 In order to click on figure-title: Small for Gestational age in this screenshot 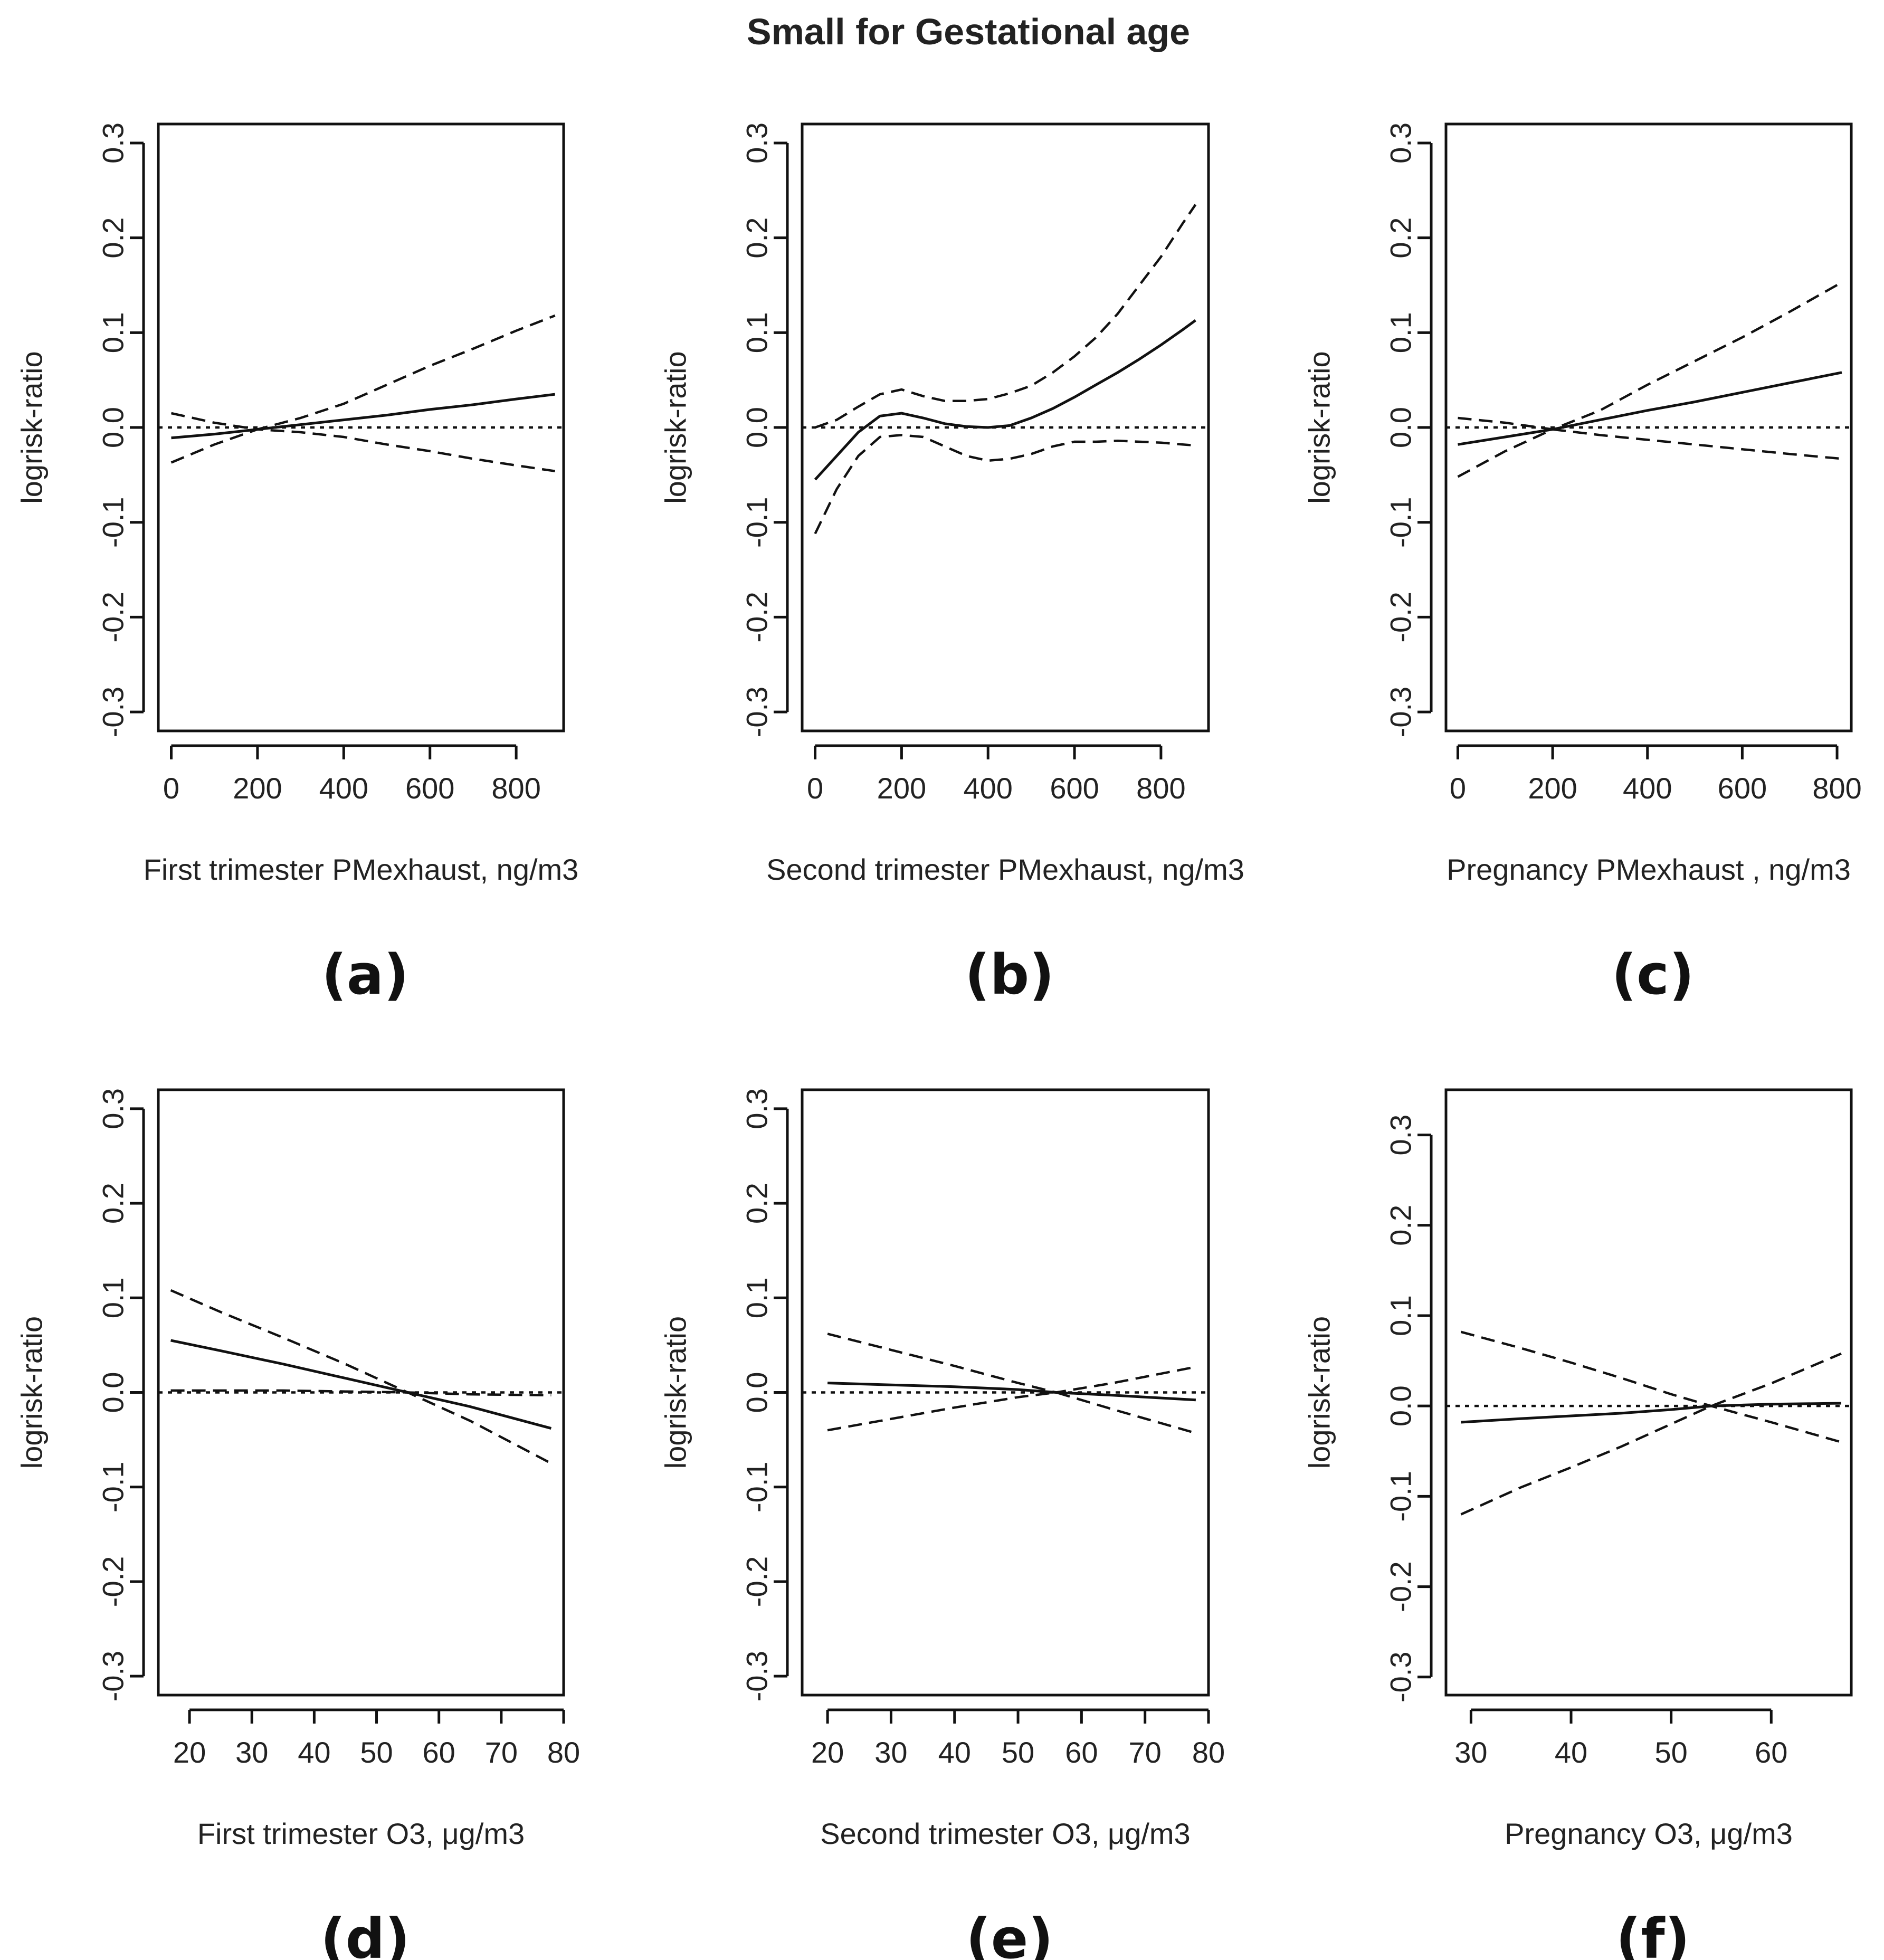, I will do `click(968, 31)`.